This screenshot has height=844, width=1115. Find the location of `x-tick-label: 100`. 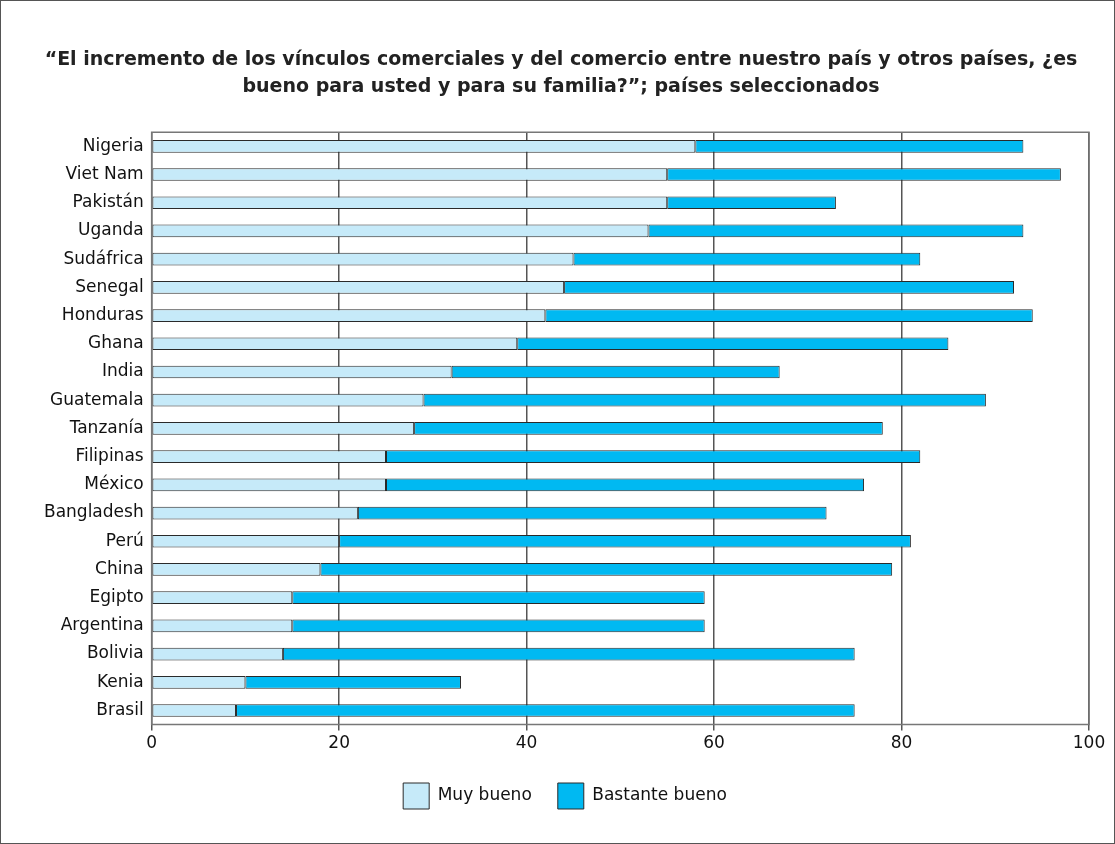

x-tick-label: 100 is located at coordinates (1089, 742).